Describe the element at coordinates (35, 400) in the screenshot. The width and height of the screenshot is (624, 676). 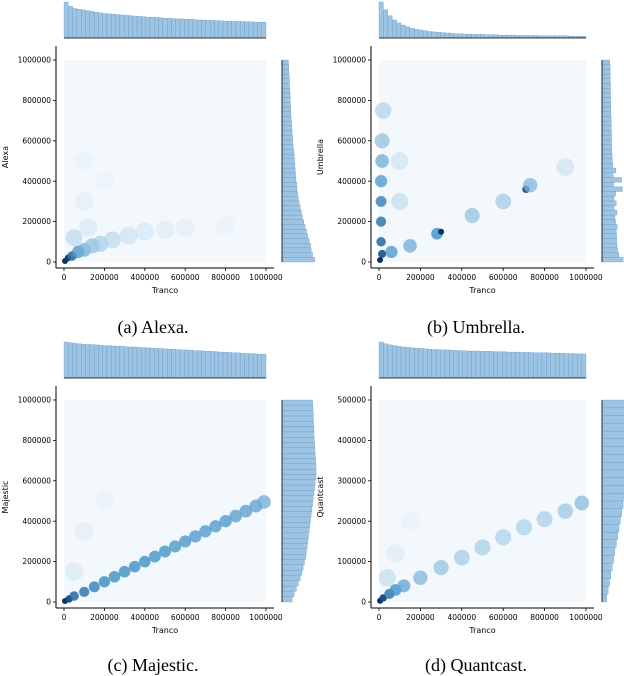
I see `y-tick-label: 1000000` at that location.